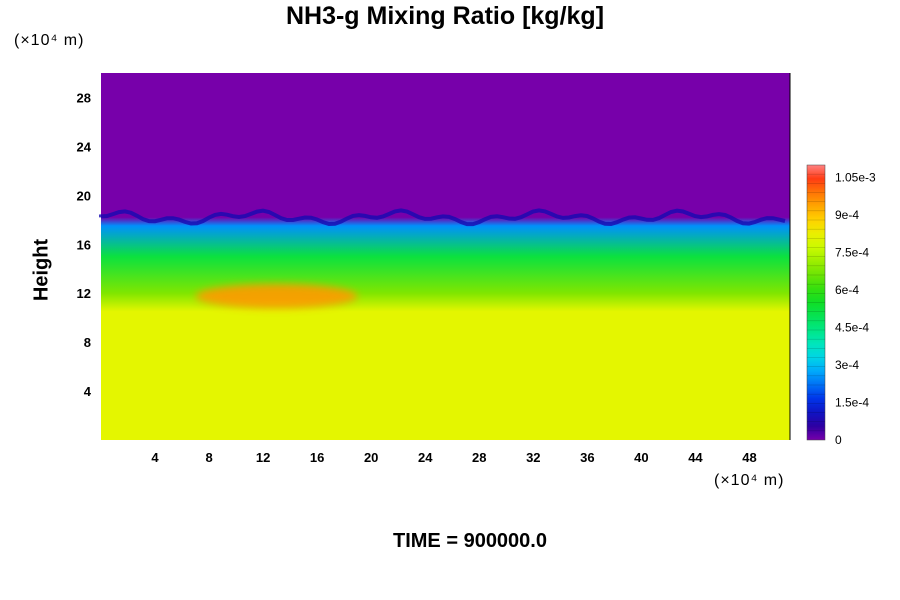  I want to click on chart-title: NH3-g Mixing Ratio [kg/kg], so click(445, 16).